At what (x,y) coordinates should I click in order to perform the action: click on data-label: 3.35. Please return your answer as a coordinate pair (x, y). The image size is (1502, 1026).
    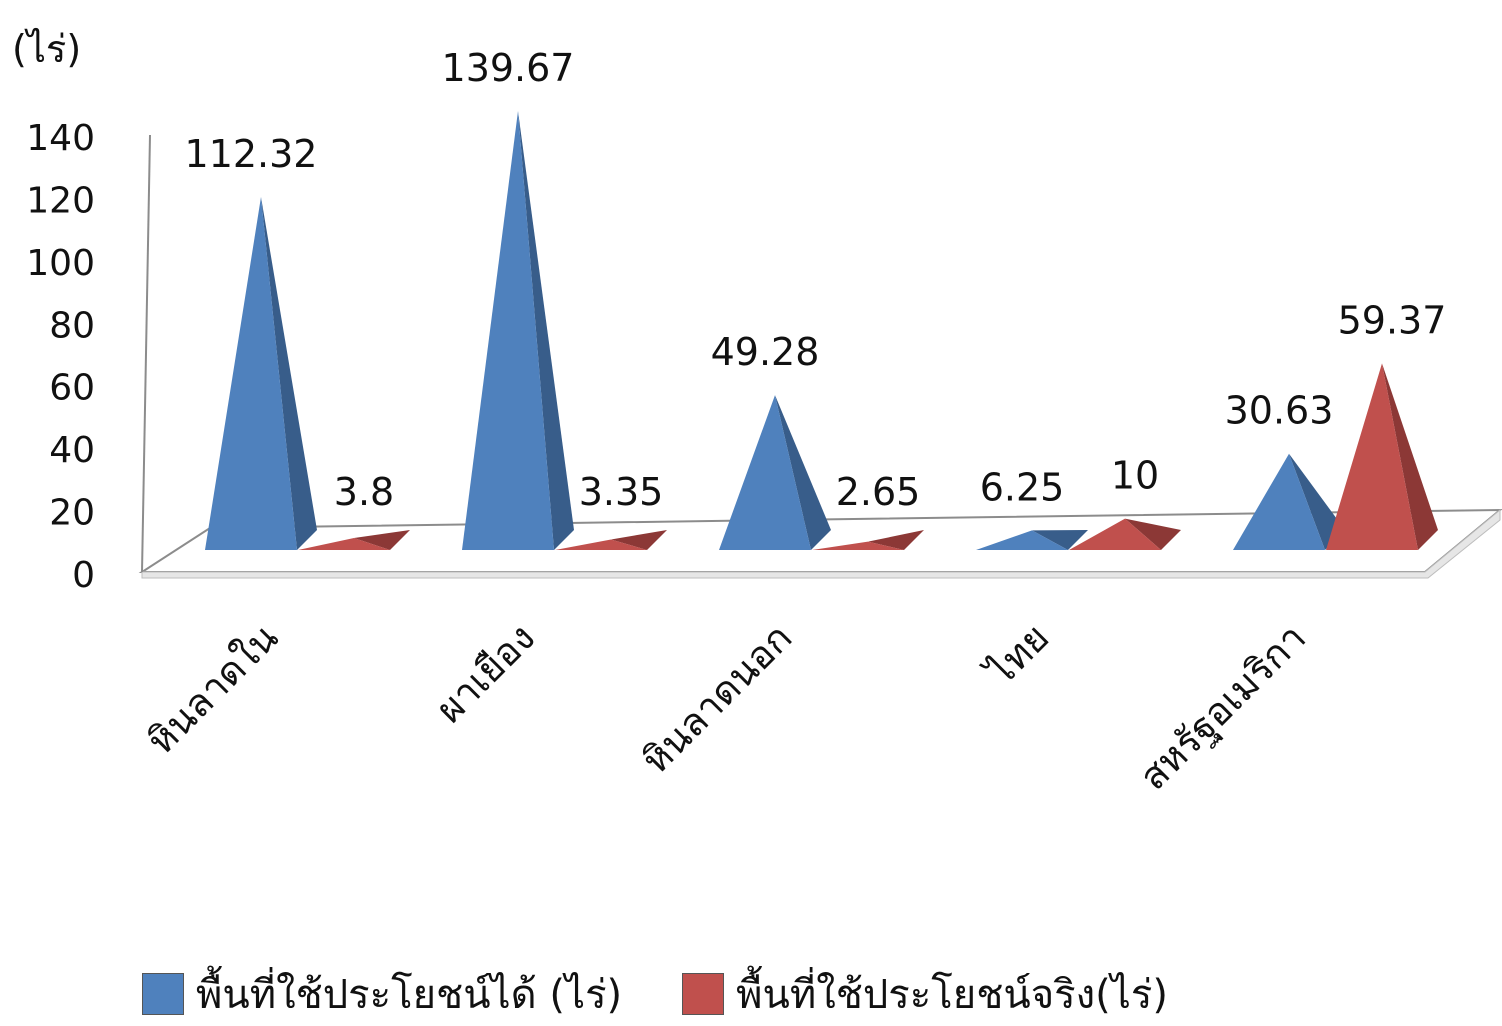
    Looking at the image, I should click on (621, 492).